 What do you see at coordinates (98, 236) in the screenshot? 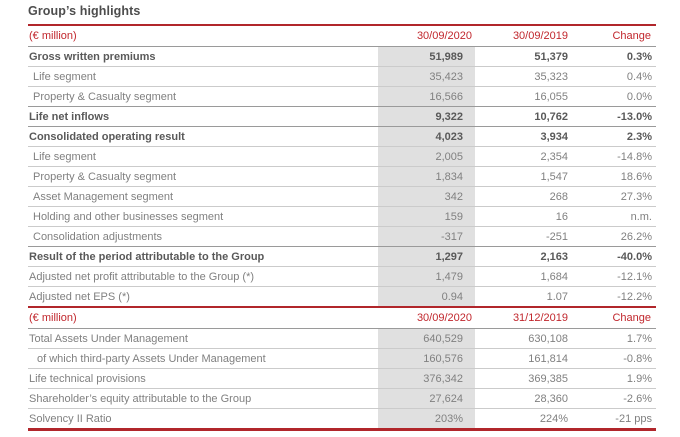
I see `row-label: Consolidation adjustments` at bounding box center [98, 236].